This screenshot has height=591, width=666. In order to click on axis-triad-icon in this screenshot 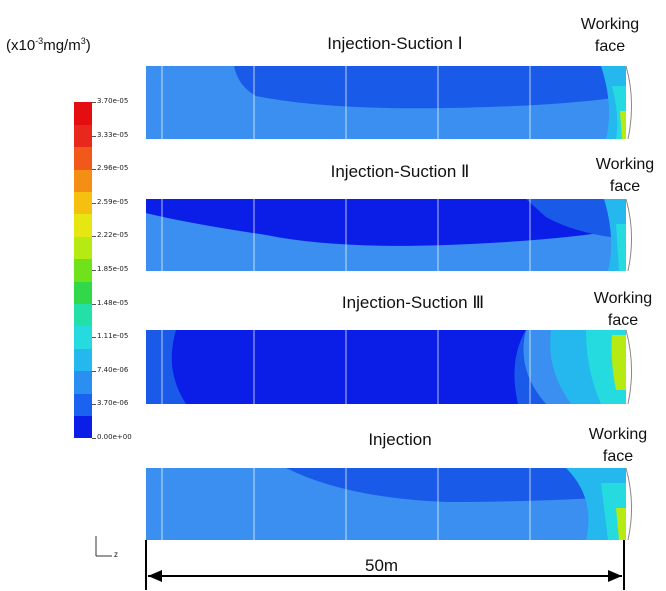, I will do `click(103, 546)`.